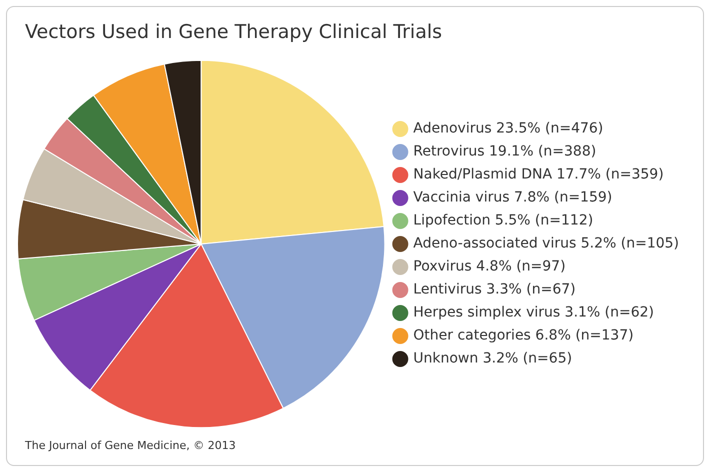 Image resolution: width=710 pixels, height=472 pixels. Describe the element at coordinates (130, 445) in the screenshot. I see `text: The Journal of Gene Medicine, © 2013` at that location.